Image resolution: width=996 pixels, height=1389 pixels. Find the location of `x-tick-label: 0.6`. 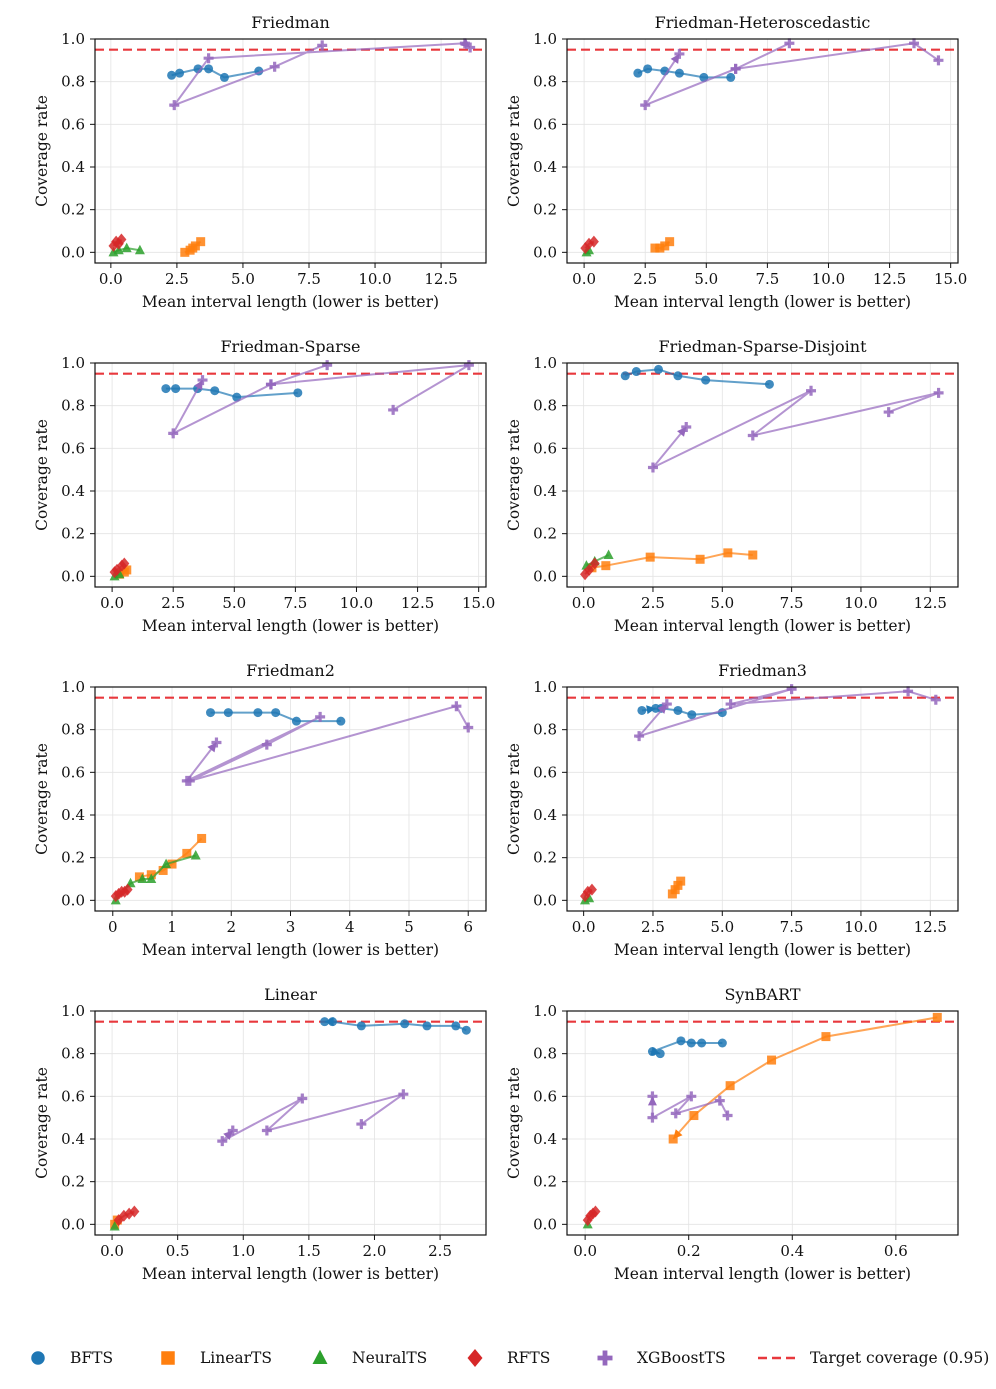

x-tick-label: 0.6 is located at coordinates (896, 1251).